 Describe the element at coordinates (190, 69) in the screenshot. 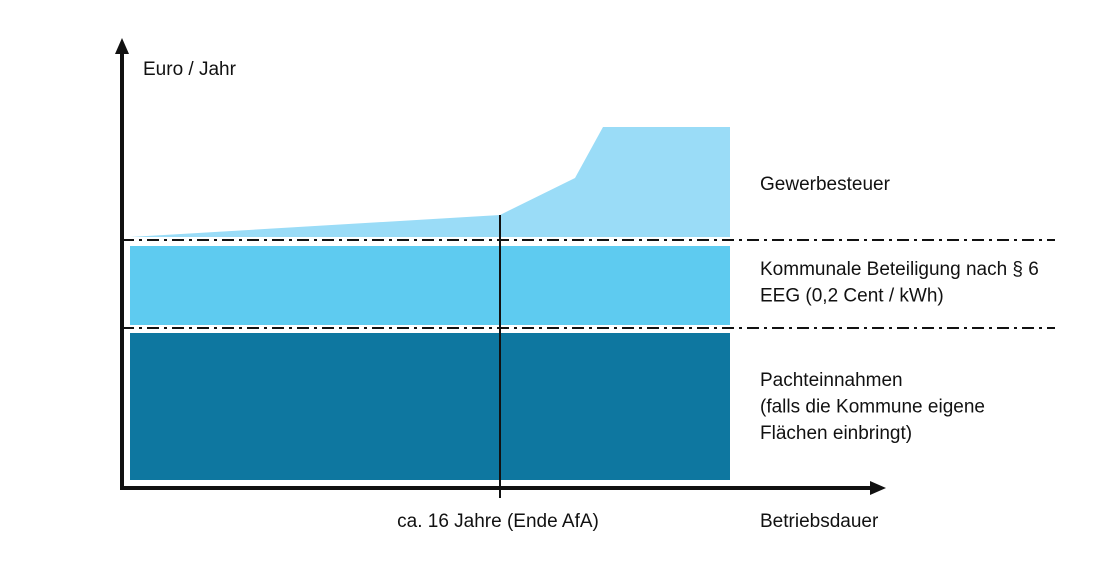

I see `y-label: Euro / Jahr` at that location.